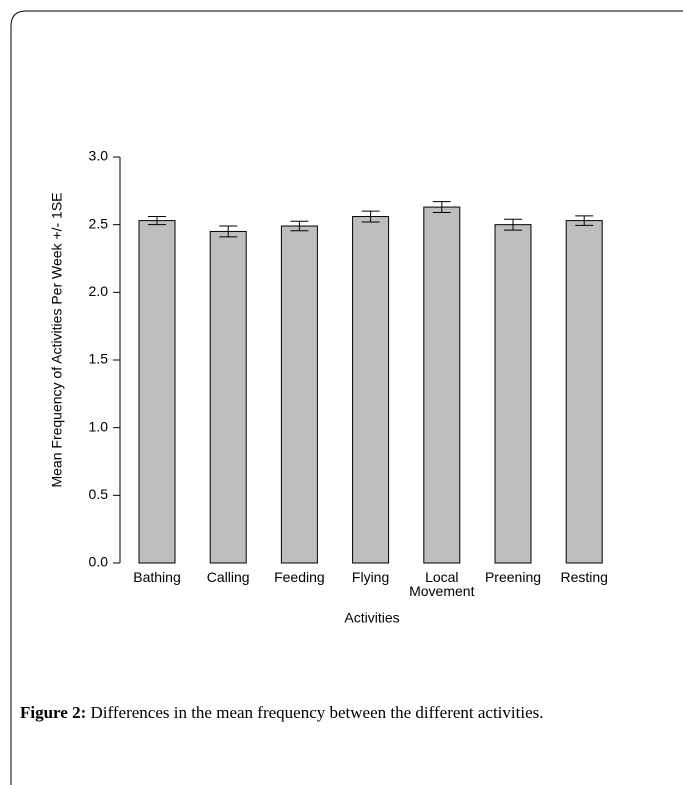 The height and width of the screenshot is (785, 683). Describe the element at coordinates (228, 577) in the screenshot. I see `x-tick-label: Calling` at that location.